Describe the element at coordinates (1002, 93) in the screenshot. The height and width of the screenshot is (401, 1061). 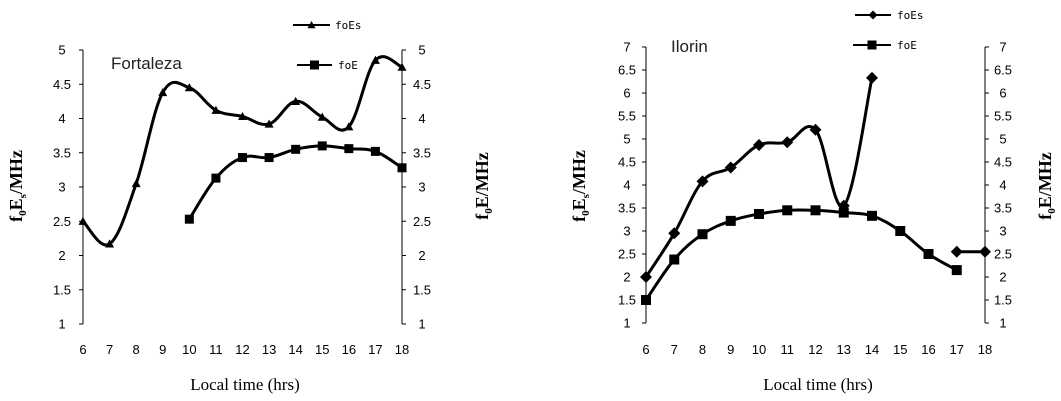
I see `y-tick-label-right: 6` at that location.